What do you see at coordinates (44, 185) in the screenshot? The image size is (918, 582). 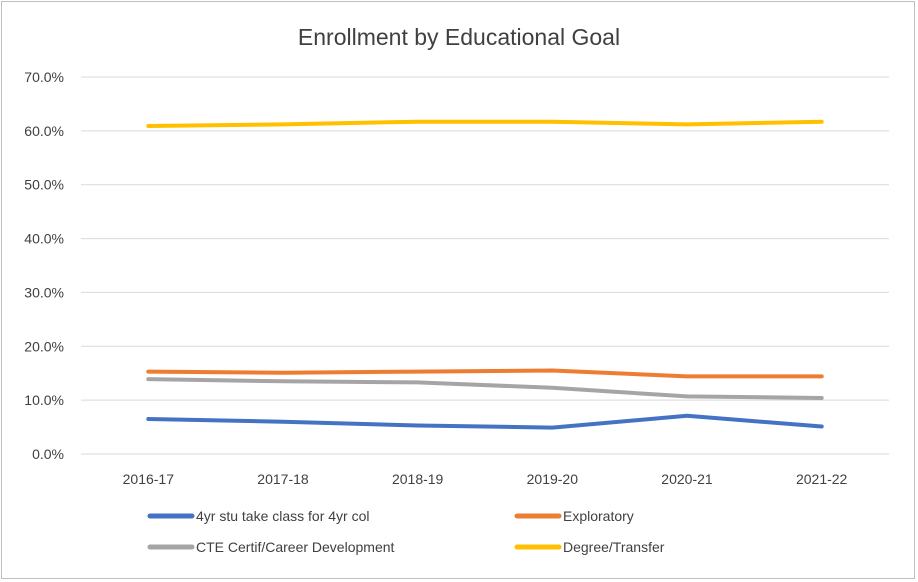 I see `y-tick-label: 50.0%` at bounding box center [44, 185].